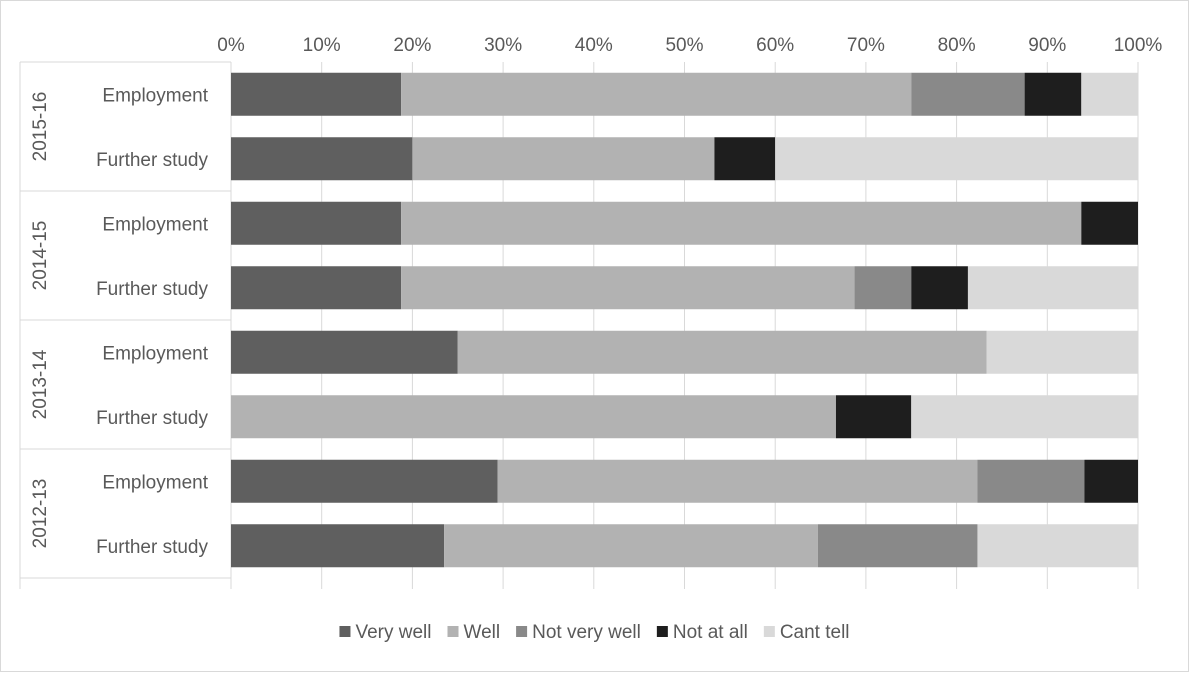  What do you see at coordinates (412, 45) in the screenshot?
I see `x-tick-label: 20%` at bounding box center [412, 45].